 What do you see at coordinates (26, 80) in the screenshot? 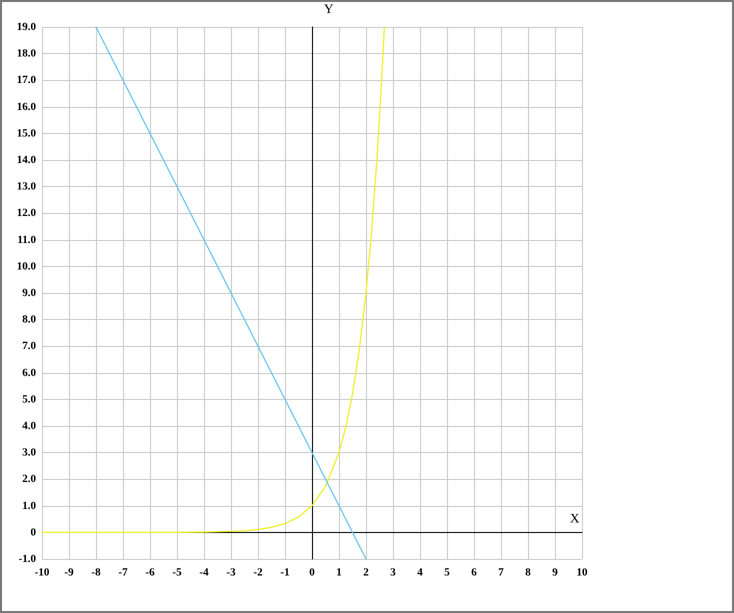
I see `y-tick-label: 17.0` at bounding box center [26, 80].